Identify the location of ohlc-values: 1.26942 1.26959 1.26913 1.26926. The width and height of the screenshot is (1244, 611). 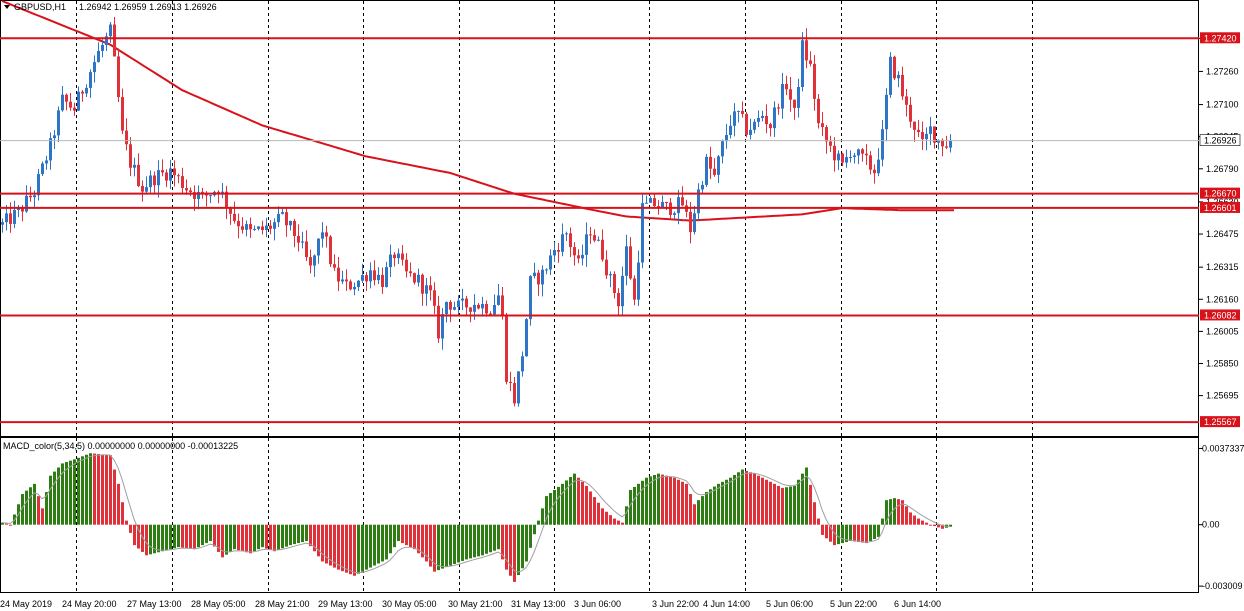
(148, 7).